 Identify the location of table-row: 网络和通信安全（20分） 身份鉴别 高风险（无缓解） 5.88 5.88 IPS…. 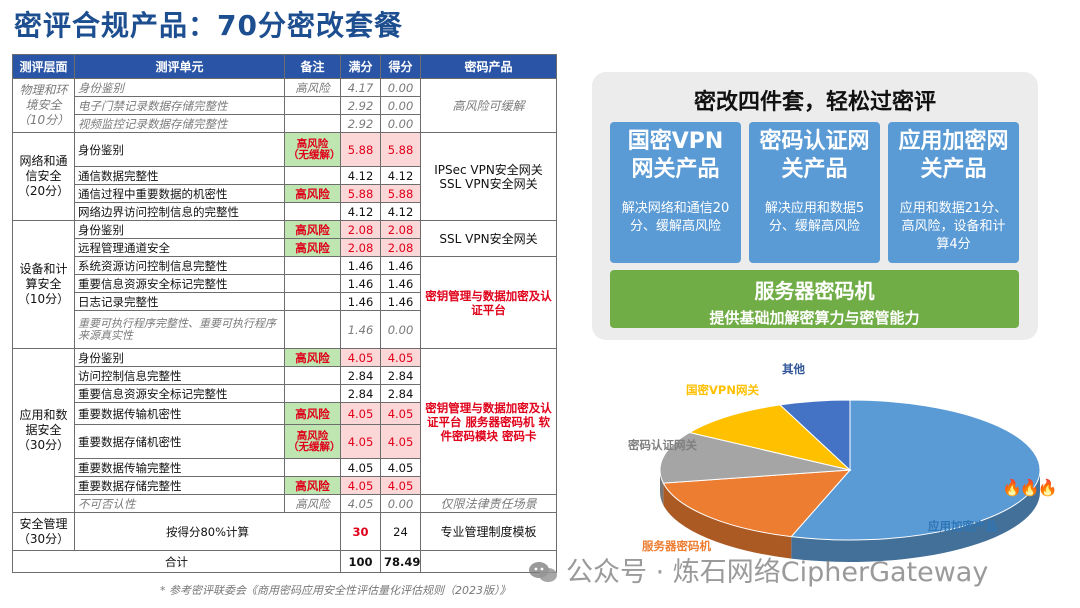
(284, 176).